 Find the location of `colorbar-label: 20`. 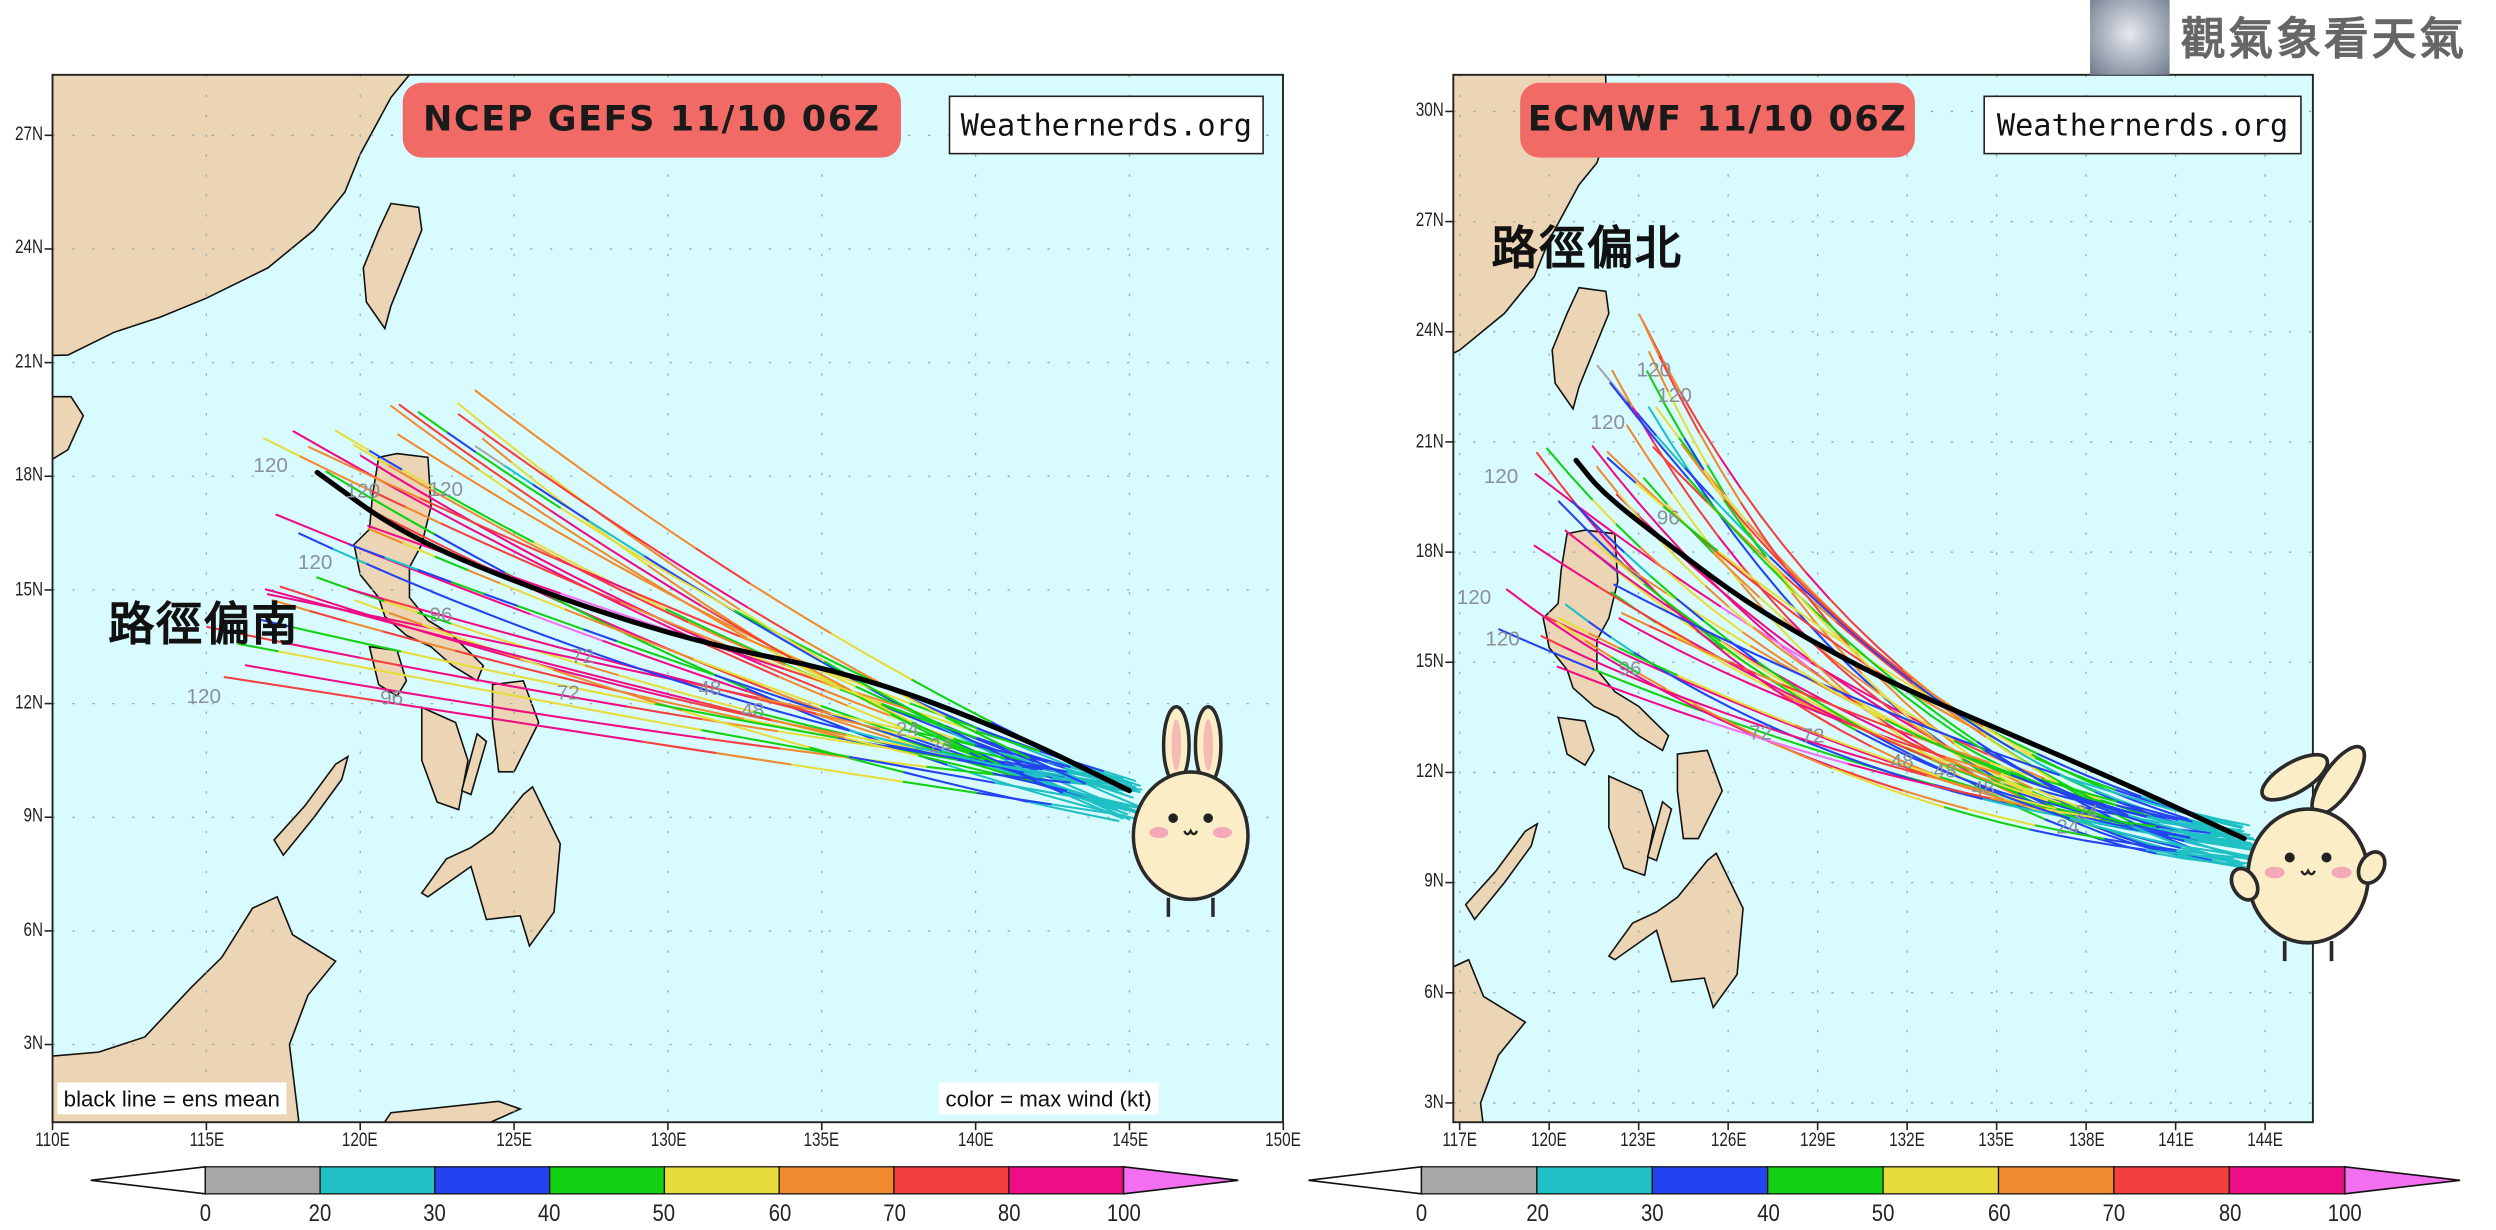

colorbar-label: 20 is located at coordinates (320, 1214).